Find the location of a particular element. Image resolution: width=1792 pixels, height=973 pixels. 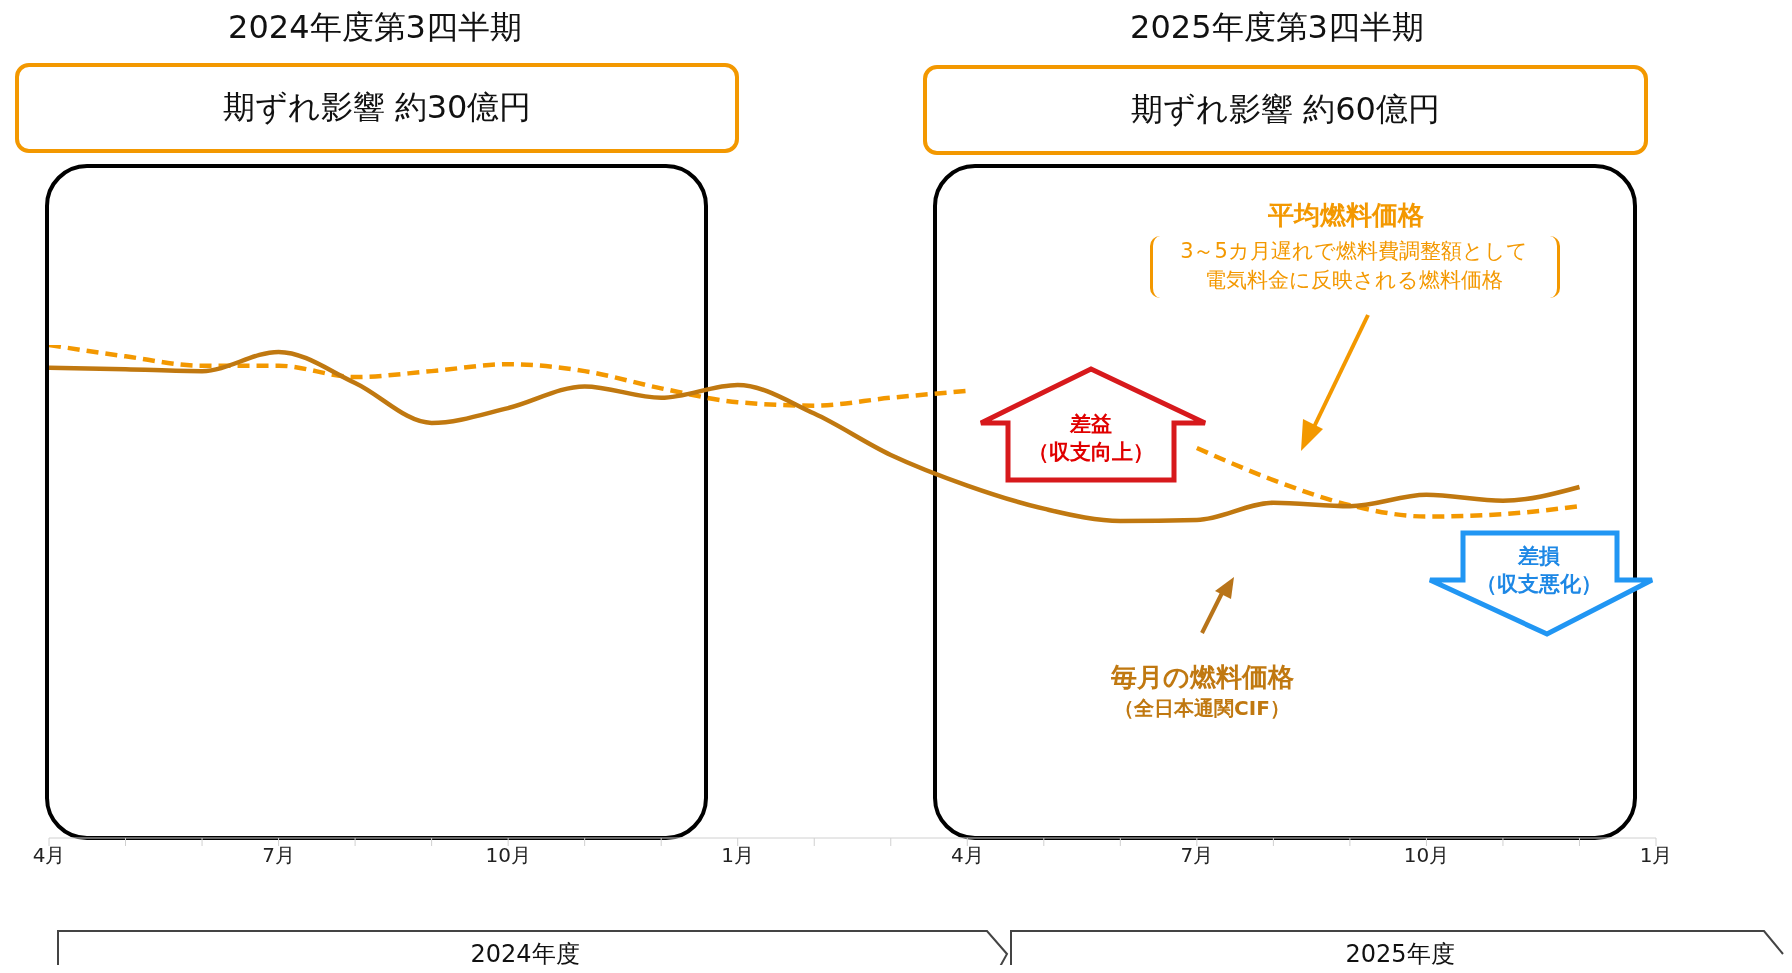

text: 期ずれ影響 約60億円 is located at coordinates (1285, 110).